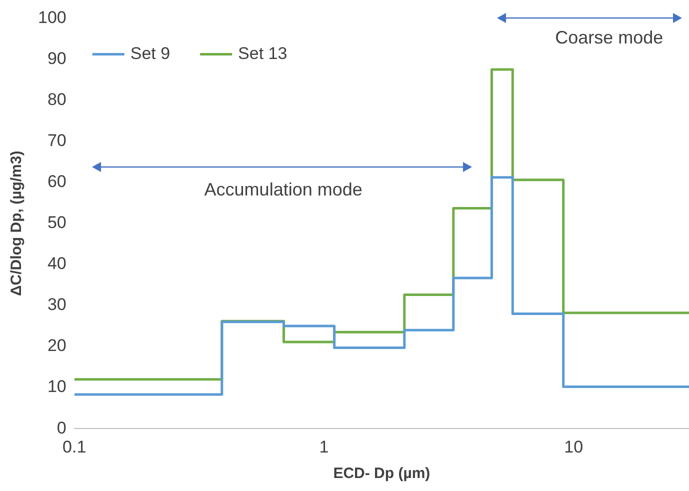 This screenshot has height=491, width=689. What do you see at coordinates (574, 446) in the screenshot?
I see `x-tick-label: 10` at bounding box center [574, 446].